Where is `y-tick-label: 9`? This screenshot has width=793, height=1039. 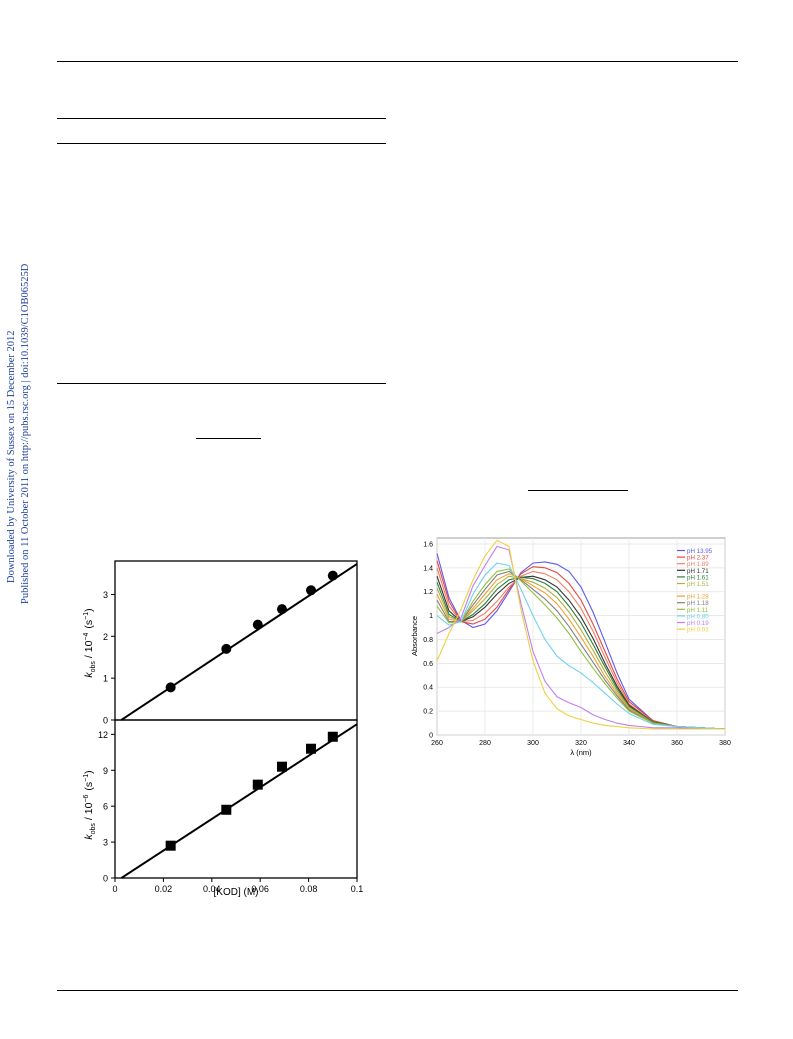
y-tick-label: 9 is located at coordinates (105, 771).